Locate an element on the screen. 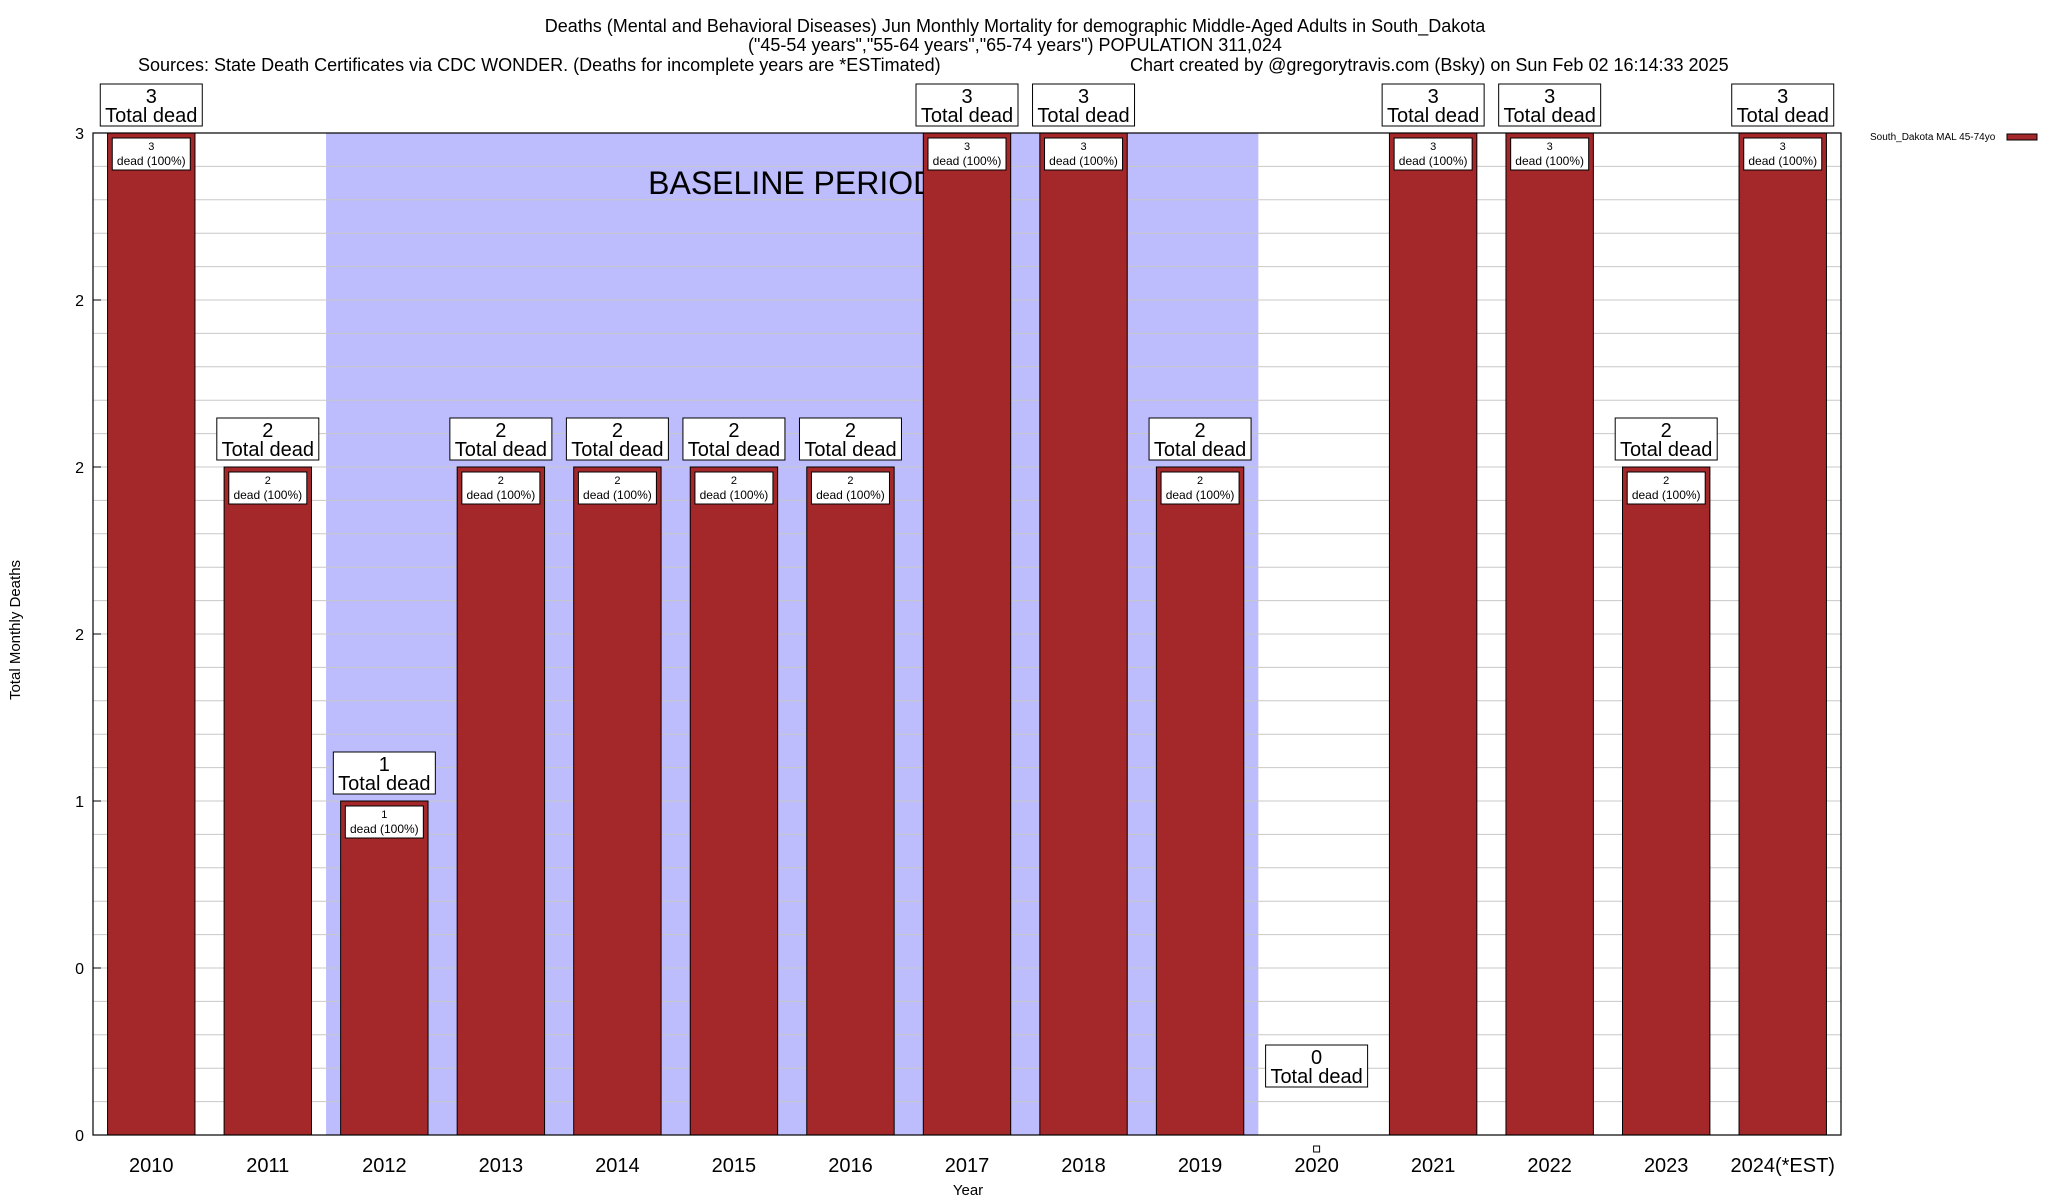  total-value-label: 1 is located at coordinates (384, 765).